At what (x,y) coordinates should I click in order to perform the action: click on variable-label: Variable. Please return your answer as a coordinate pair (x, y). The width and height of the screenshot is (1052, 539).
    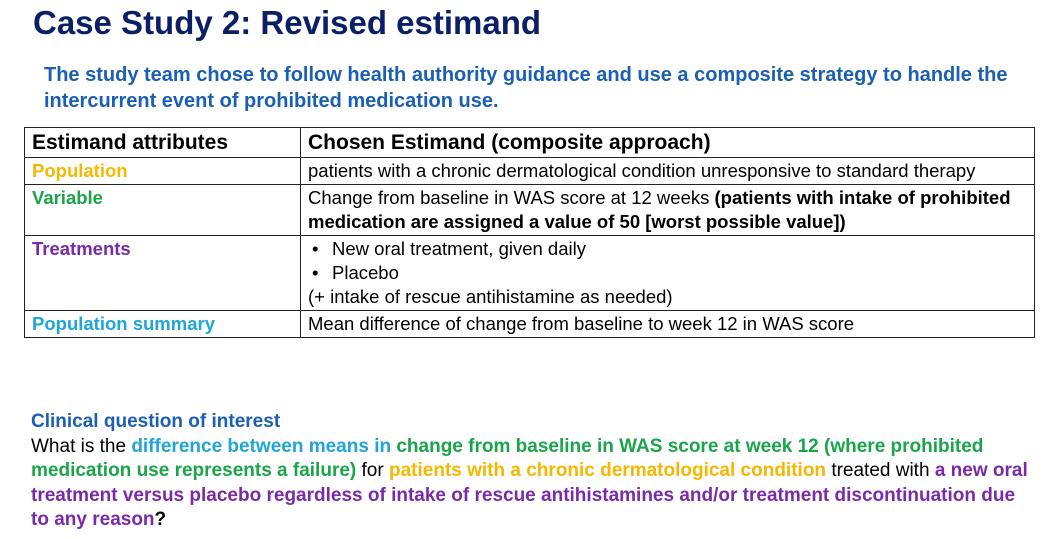
    Looking at the image, I should click on (162, 210).